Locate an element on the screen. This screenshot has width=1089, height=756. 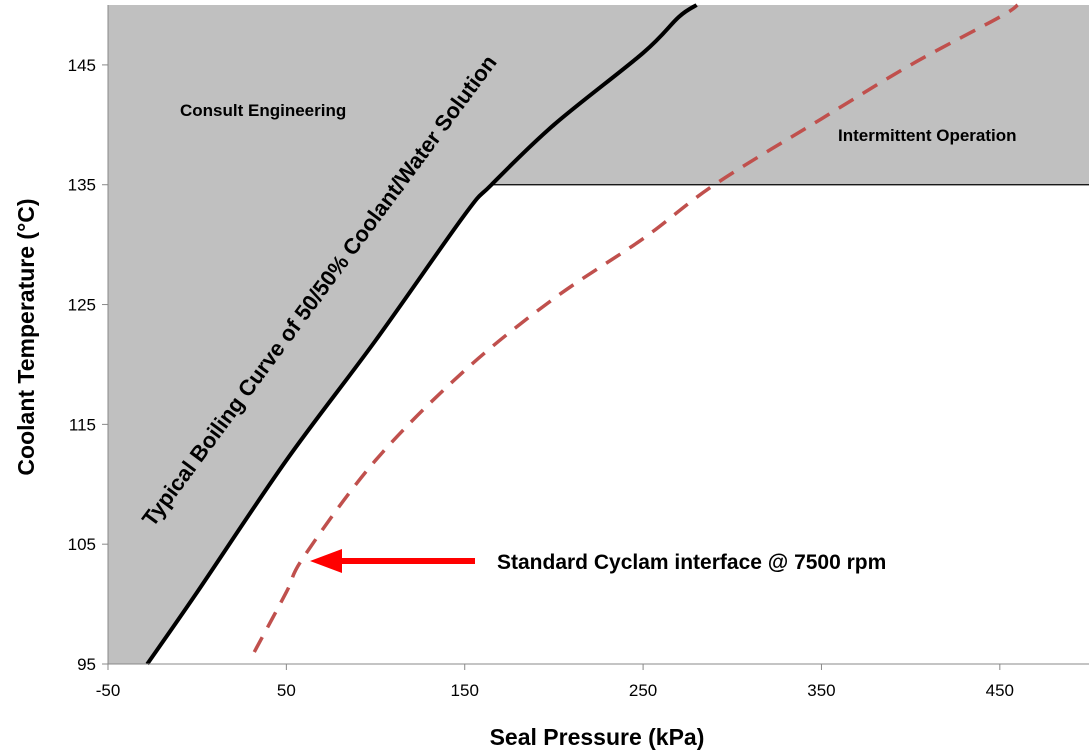
x-tick-group: -50 50 150 250 350 450 is located at coordinates (555, 682).